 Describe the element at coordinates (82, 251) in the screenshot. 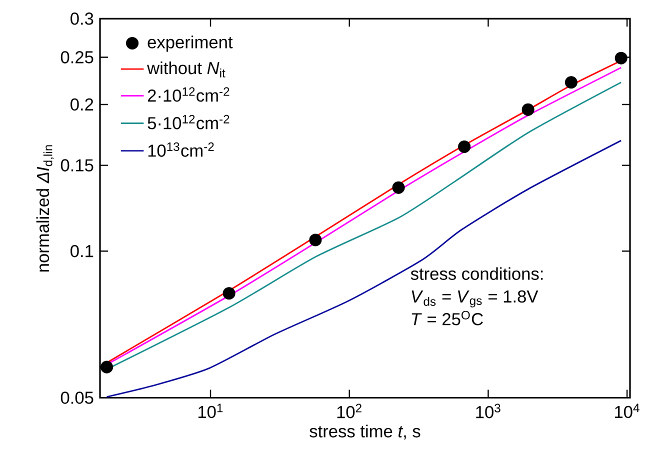

I see `y-tick-label: 0.1` at that location.